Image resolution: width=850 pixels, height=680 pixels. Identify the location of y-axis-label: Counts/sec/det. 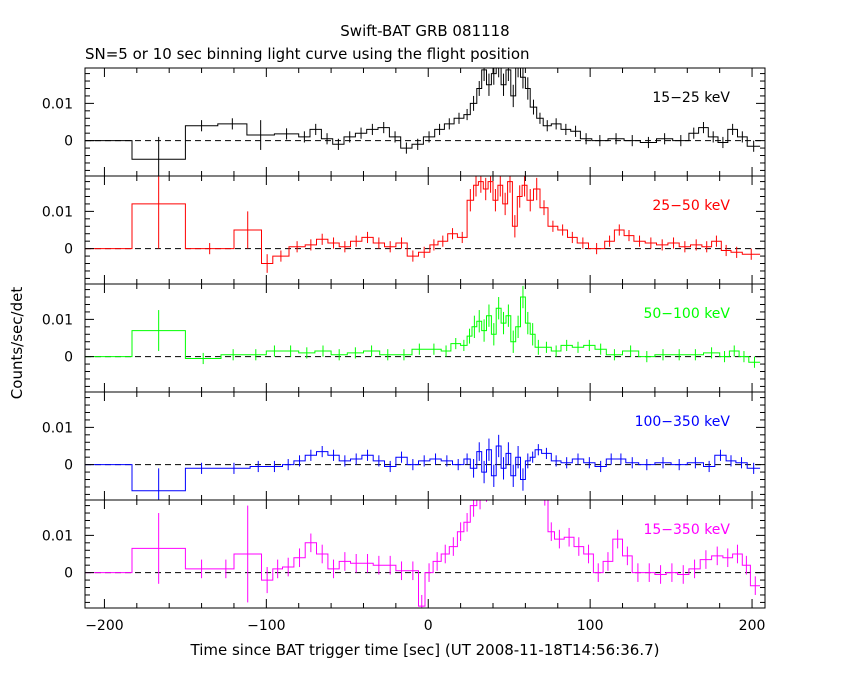
(17, 343).